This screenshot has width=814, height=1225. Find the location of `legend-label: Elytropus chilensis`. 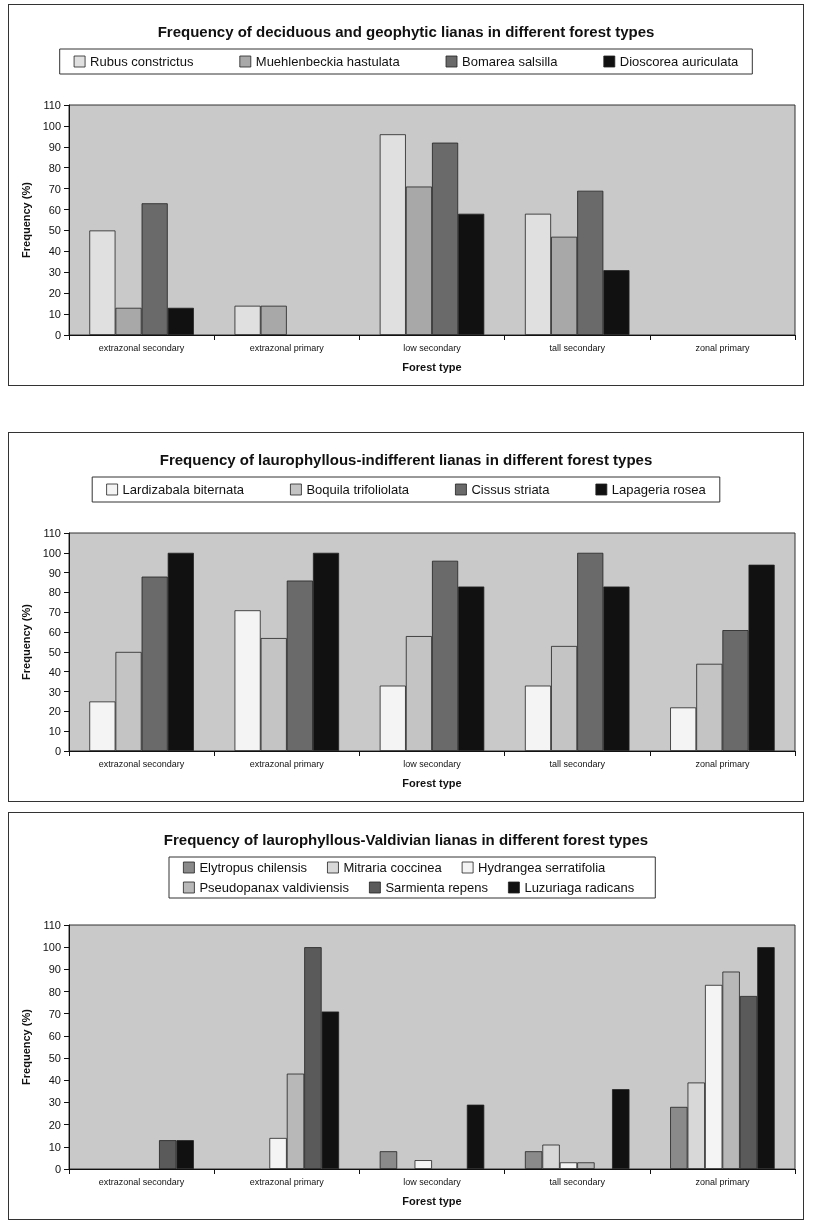

legend-label: Elytropus chilensis is located at coordinates (253, 867).